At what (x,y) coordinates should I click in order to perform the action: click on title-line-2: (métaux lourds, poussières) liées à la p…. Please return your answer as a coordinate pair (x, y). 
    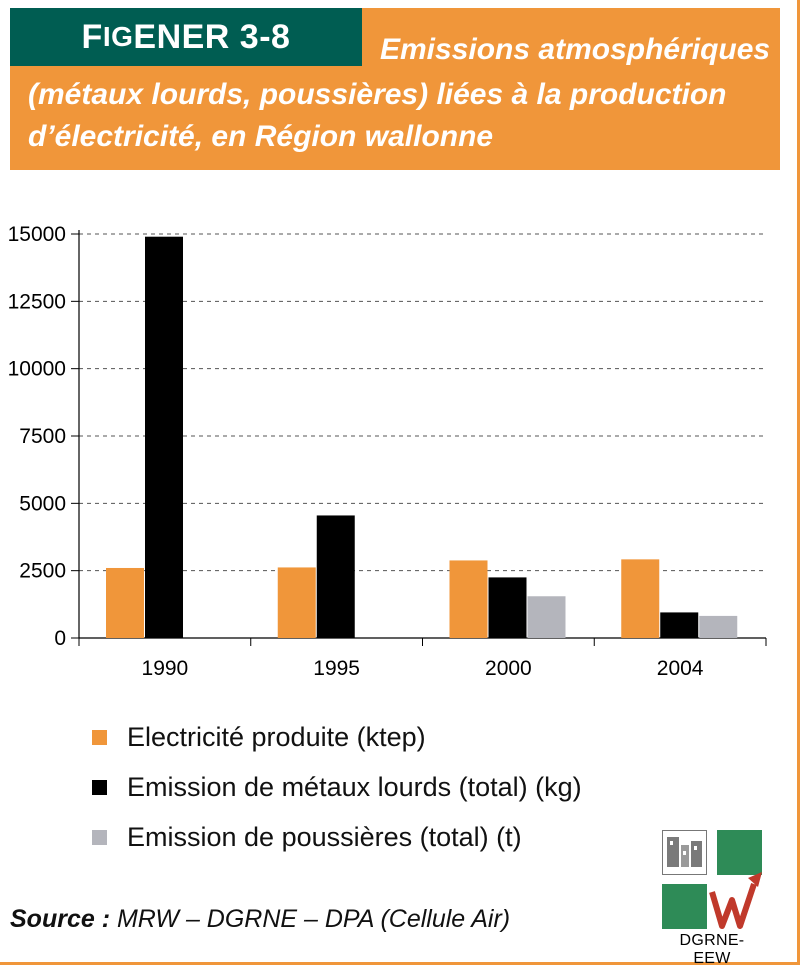
    Looking at the image, I should click on (377, 94).